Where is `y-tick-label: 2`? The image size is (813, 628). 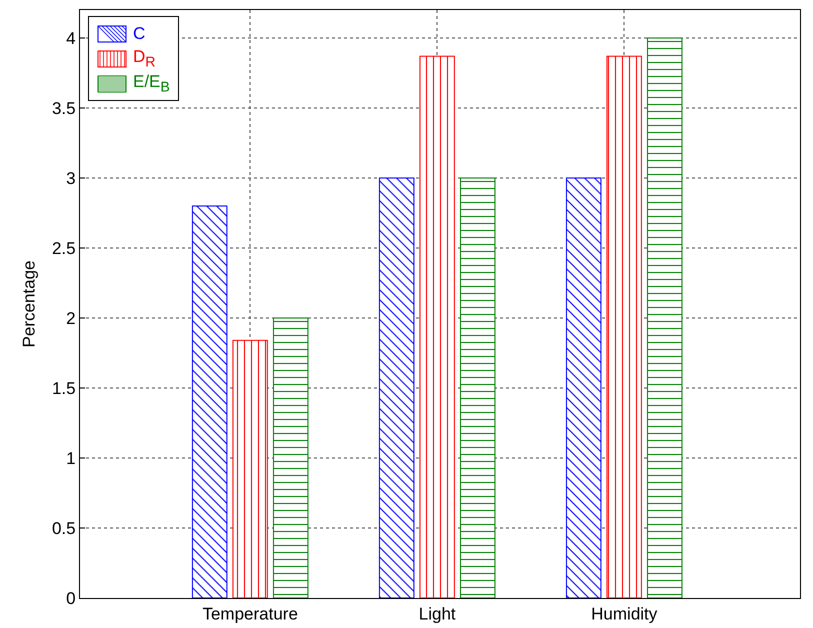 y-tick-label: 2 is located at coordinates (71, 318).